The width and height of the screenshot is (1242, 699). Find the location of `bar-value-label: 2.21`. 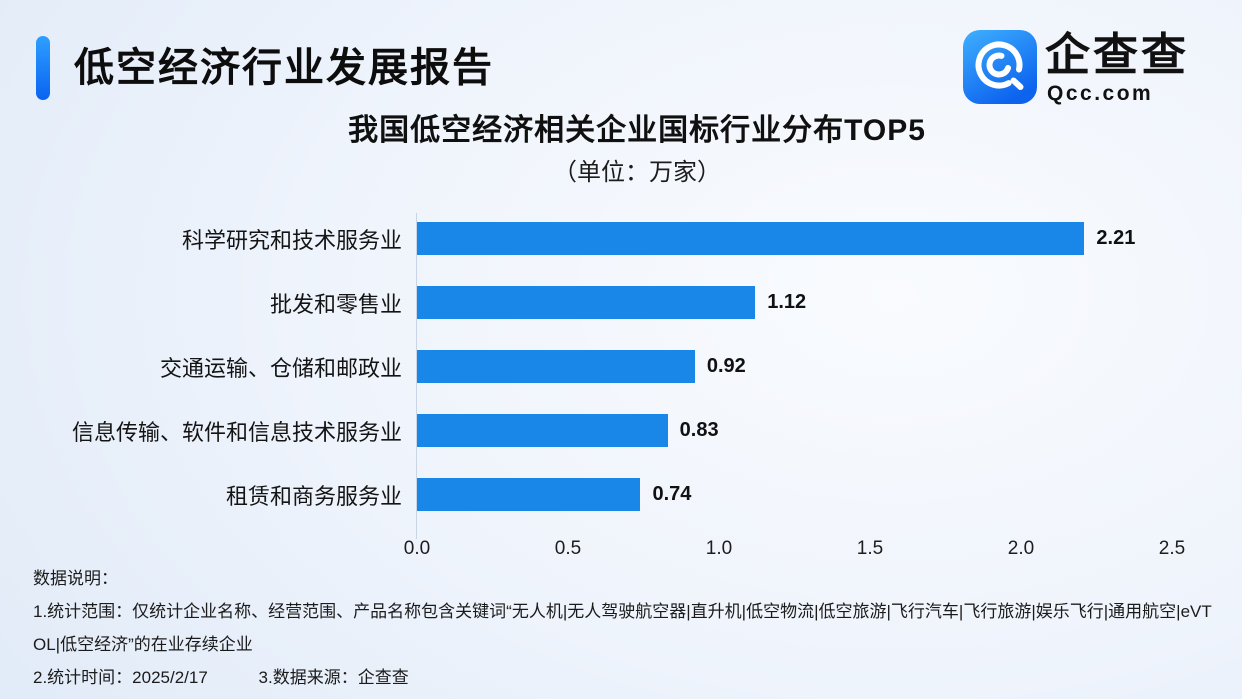

bar-value-label: 2.21 is located at coordinates (1116, 238).